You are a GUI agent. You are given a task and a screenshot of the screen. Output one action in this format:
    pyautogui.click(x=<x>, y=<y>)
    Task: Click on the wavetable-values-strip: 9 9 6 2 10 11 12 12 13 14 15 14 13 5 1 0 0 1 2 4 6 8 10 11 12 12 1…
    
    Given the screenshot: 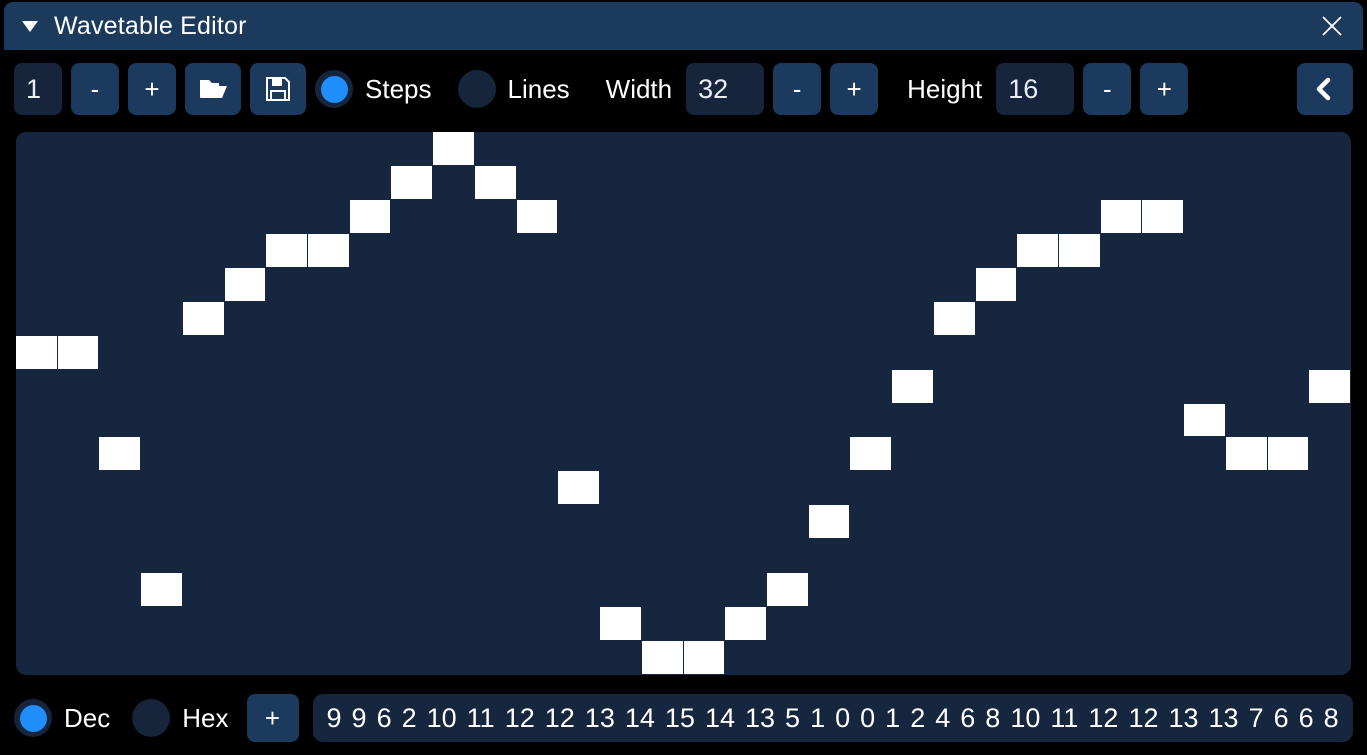 What is the action you would take?
    pyautogui.click(x=832, y=718)
    